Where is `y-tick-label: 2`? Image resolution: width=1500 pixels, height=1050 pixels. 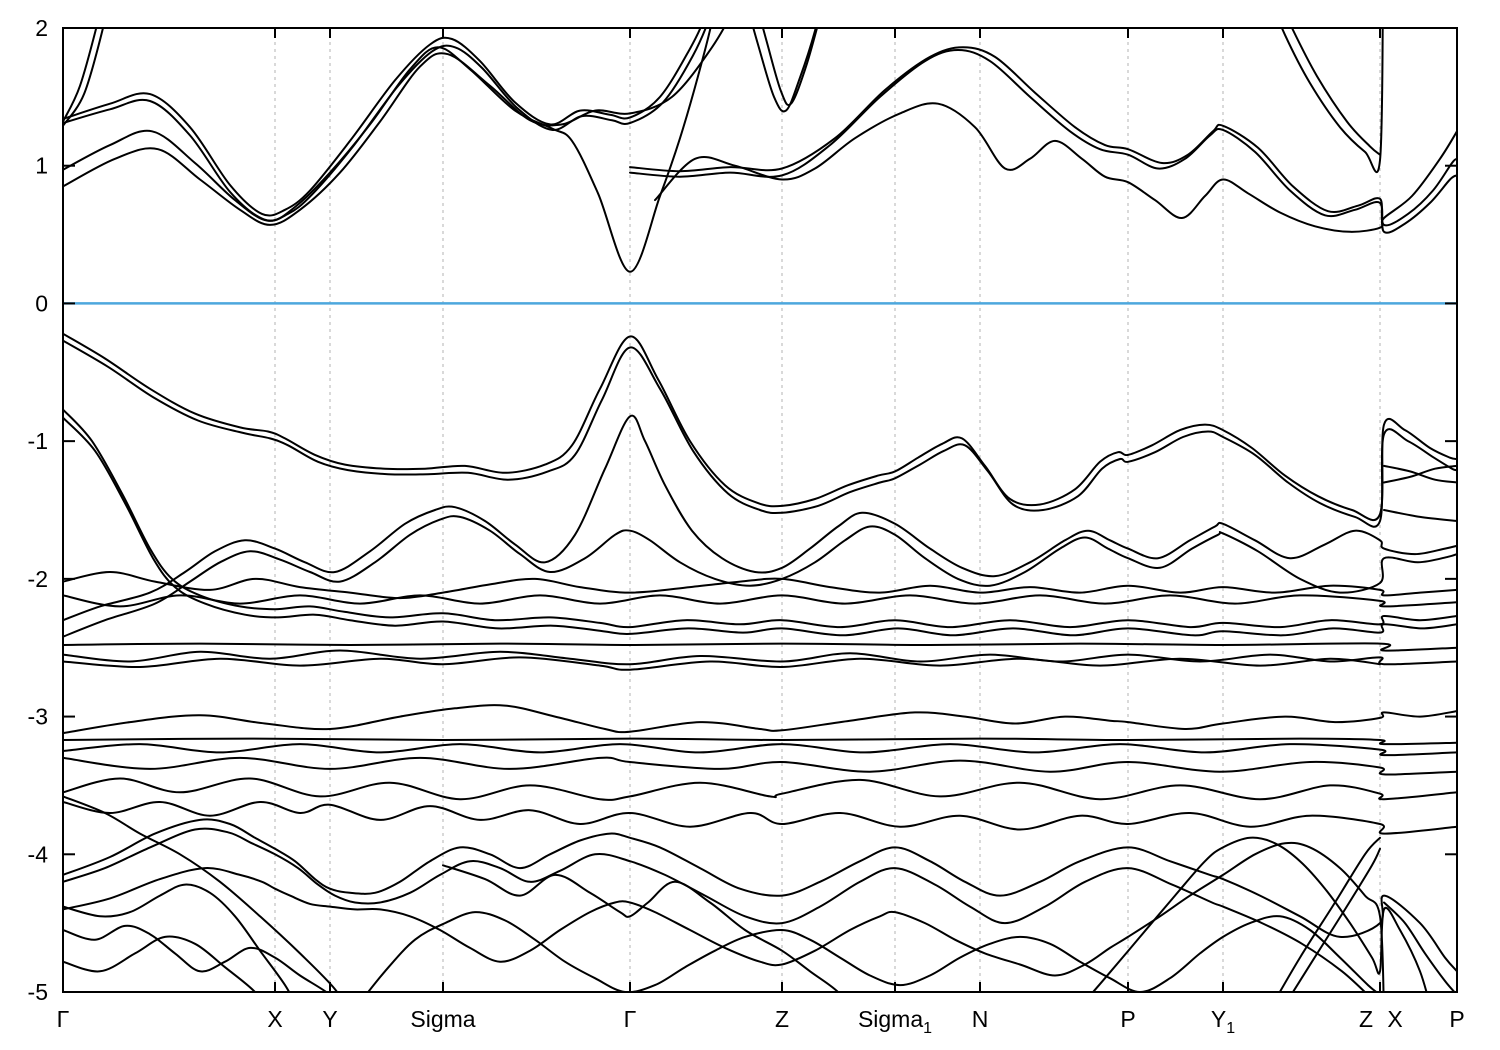 y-tick-label: 2 is located at coordinates (41, 28).